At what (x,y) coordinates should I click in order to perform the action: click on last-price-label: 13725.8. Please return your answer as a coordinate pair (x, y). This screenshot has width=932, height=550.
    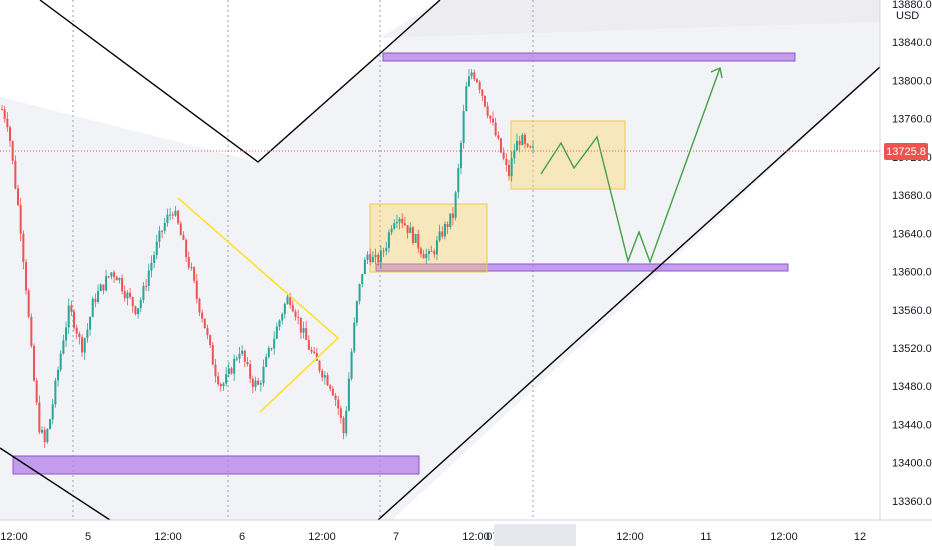
    Looking at the image, I should click on (906, 152).